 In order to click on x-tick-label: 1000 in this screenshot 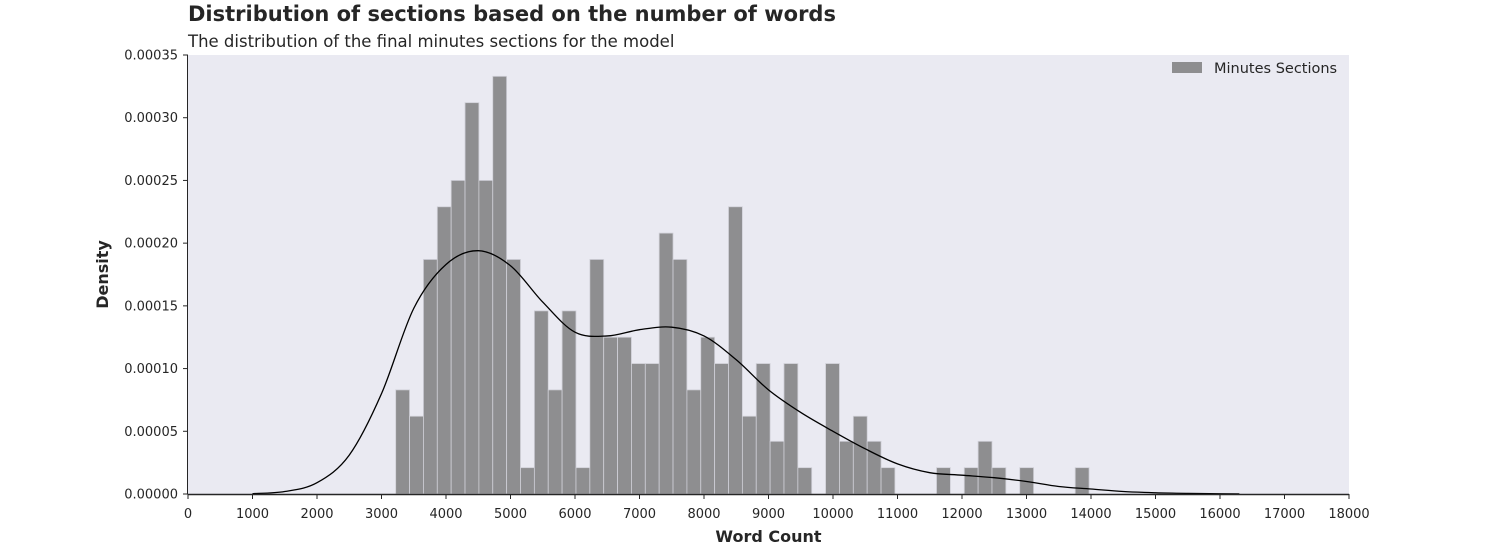, I will do `click(252, 514)`.